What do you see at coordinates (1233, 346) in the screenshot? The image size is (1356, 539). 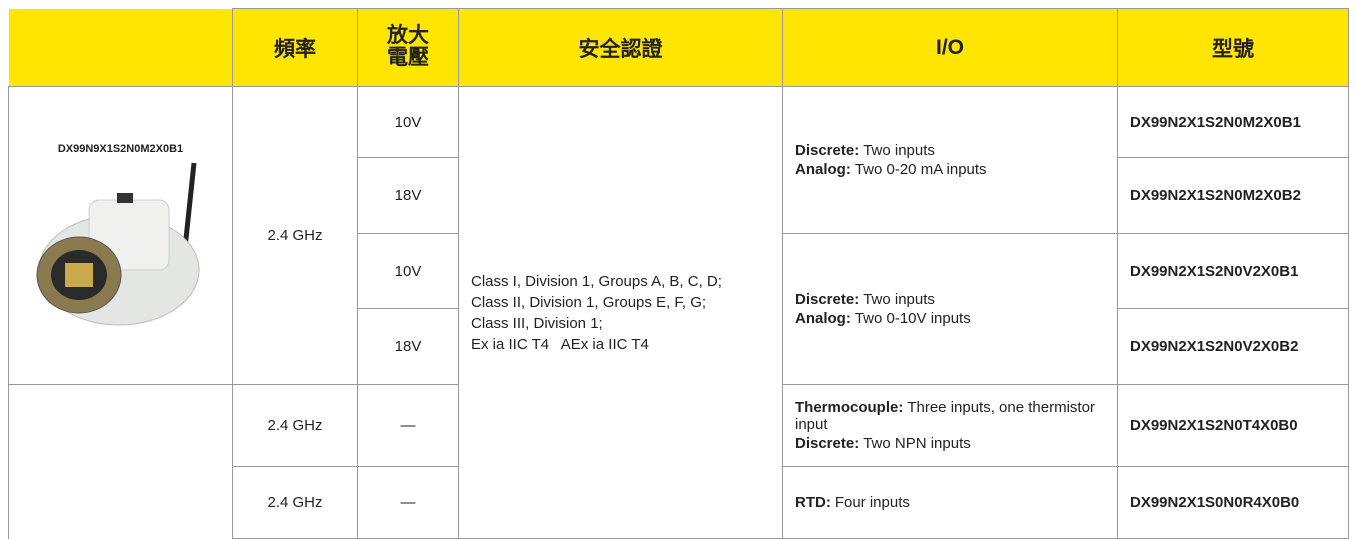 I see `model-cell: DX99N2X1S2N0V2X0B2` at bounding box center [1233, 346].